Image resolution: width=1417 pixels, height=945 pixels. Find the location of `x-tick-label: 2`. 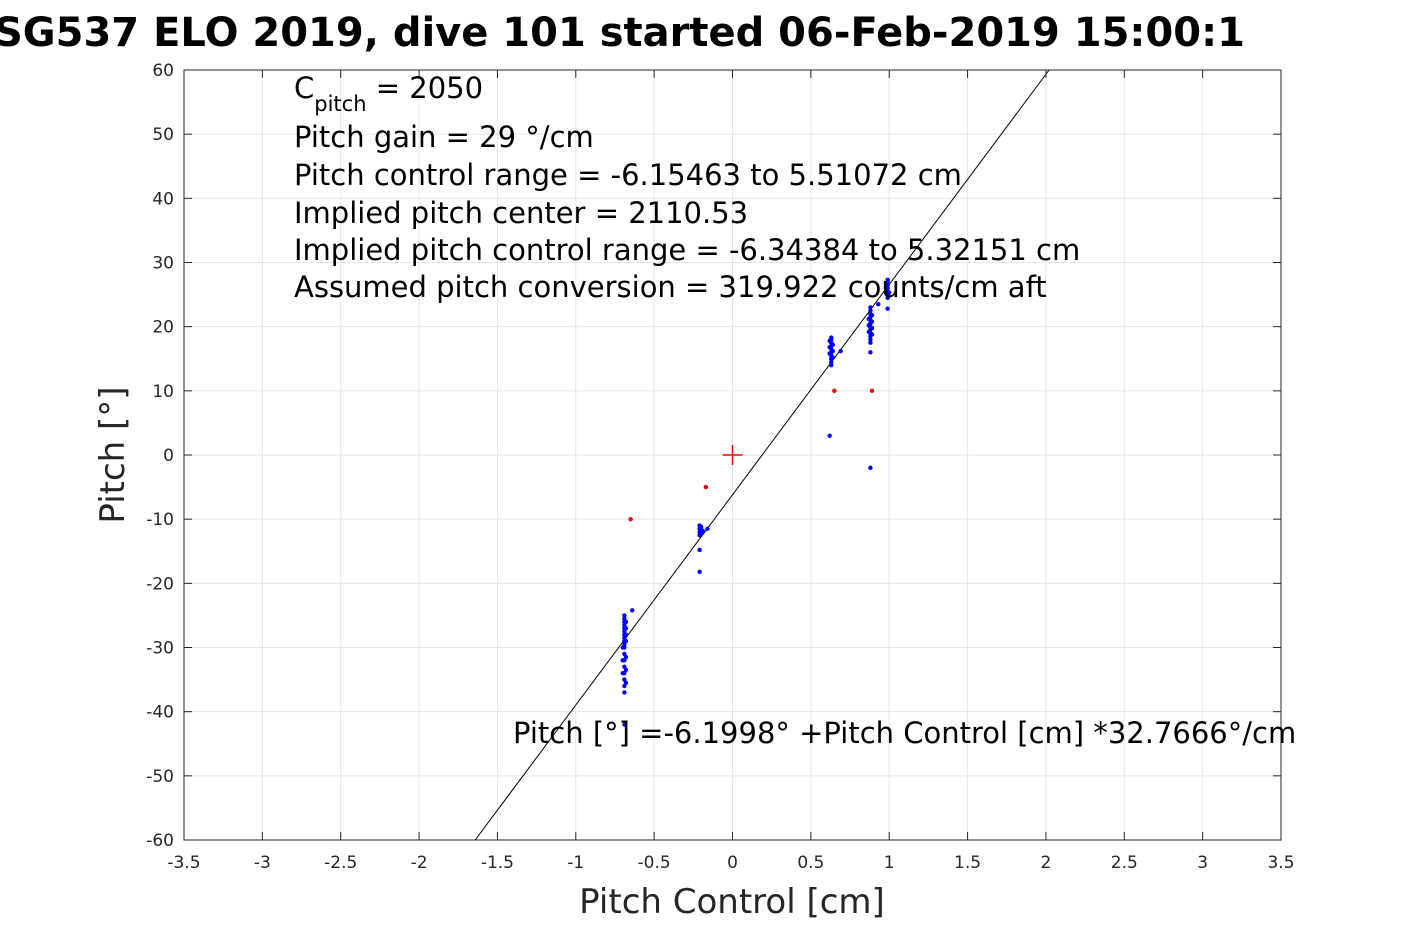

x-tick-label: 2 is located at coordinates (1046, 863).